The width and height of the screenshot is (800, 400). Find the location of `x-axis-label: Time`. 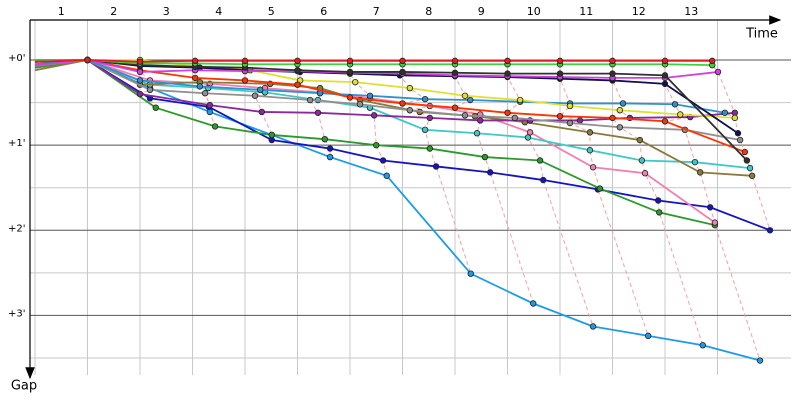

x-axis-label: Time is located at coordinates (761, 34).